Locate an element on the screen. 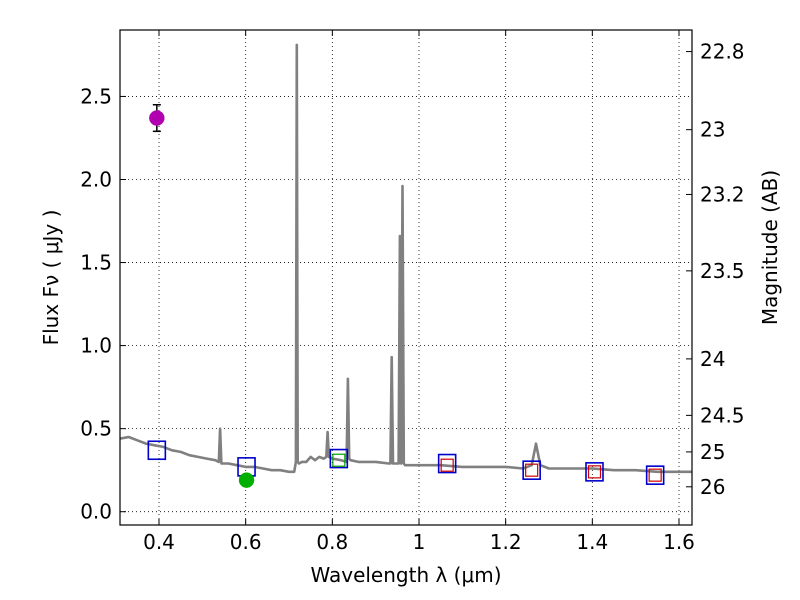  x-tick-label: 1.4 is located at coordinates (592, 542).